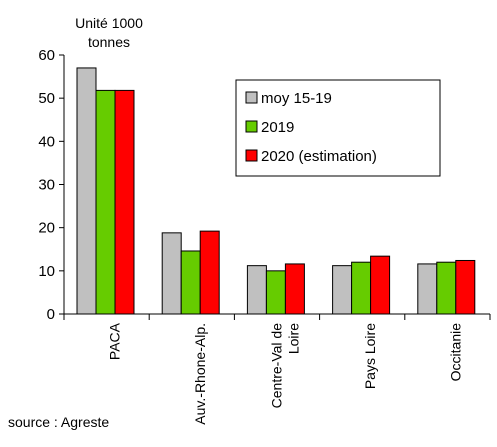 The height and width of the screenshot is (447, 497). Describe the element at coordinates (285, 366) in the screenshot. I see `x-category-label: Centre-Val deLoire` at that location.